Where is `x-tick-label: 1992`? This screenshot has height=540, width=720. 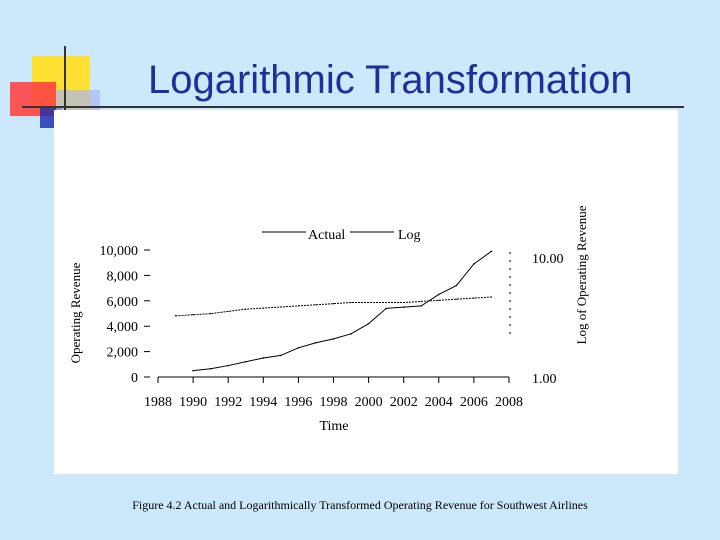
x-tick-label: 1992 is located at coordinates (228, 402).